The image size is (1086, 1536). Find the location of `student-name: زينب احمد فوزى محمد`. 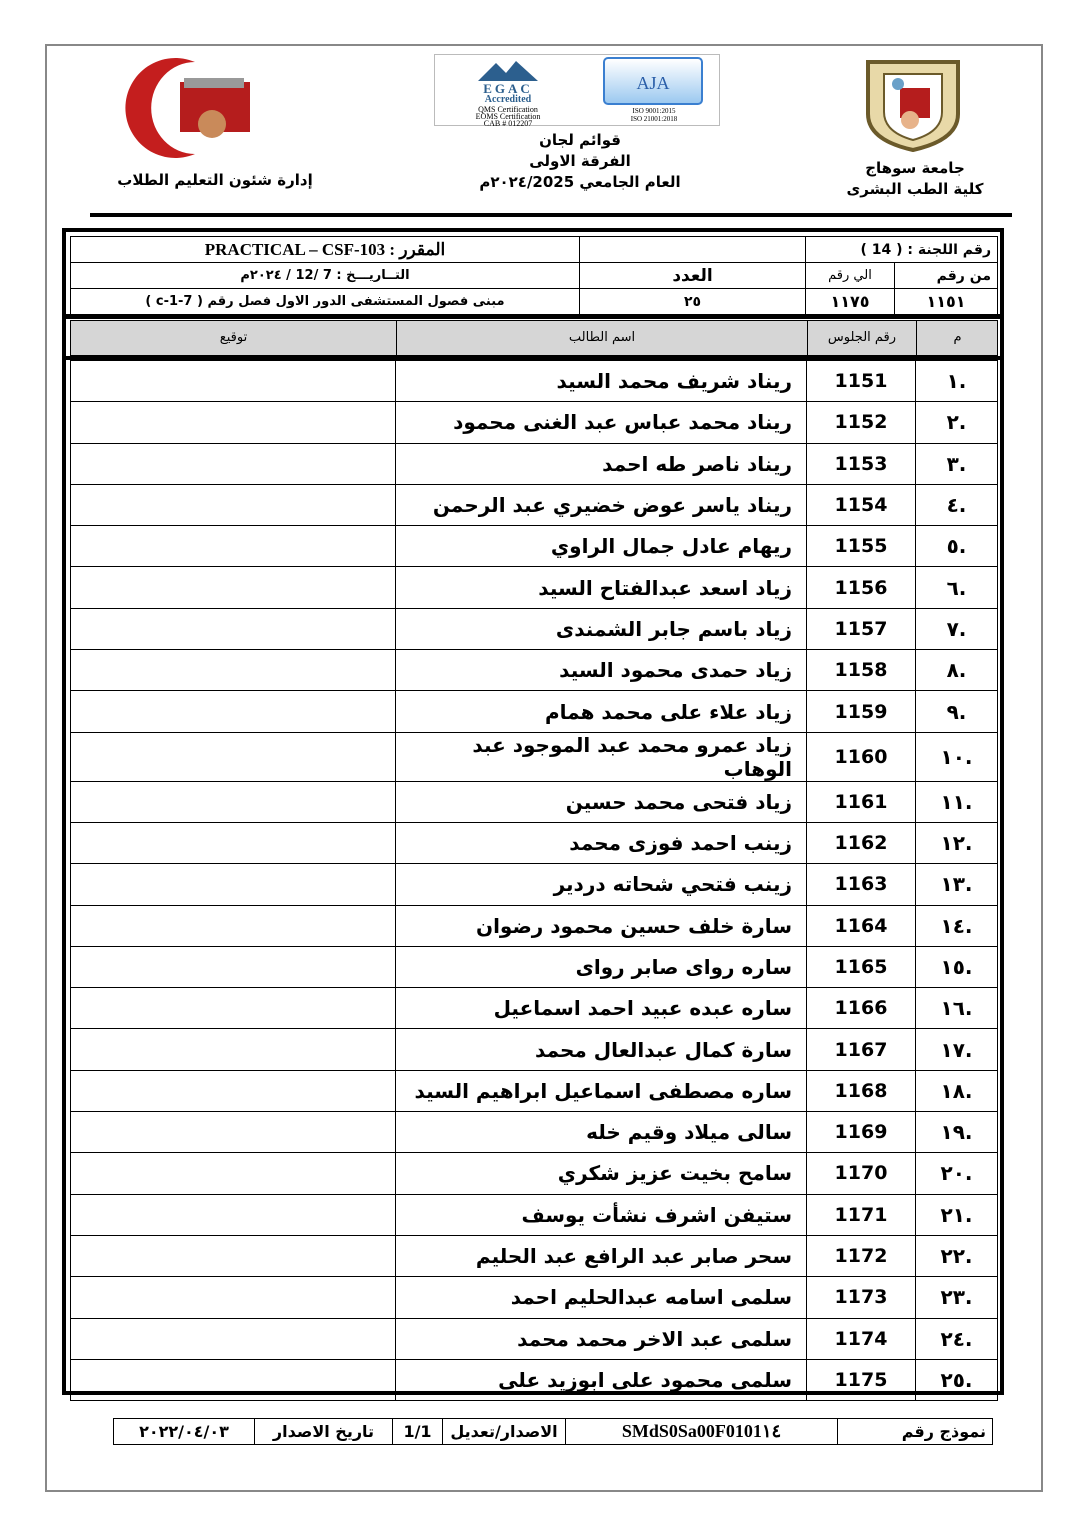

student-name: زينب احمد فوزى محمد is located at coordinates (601, 843).